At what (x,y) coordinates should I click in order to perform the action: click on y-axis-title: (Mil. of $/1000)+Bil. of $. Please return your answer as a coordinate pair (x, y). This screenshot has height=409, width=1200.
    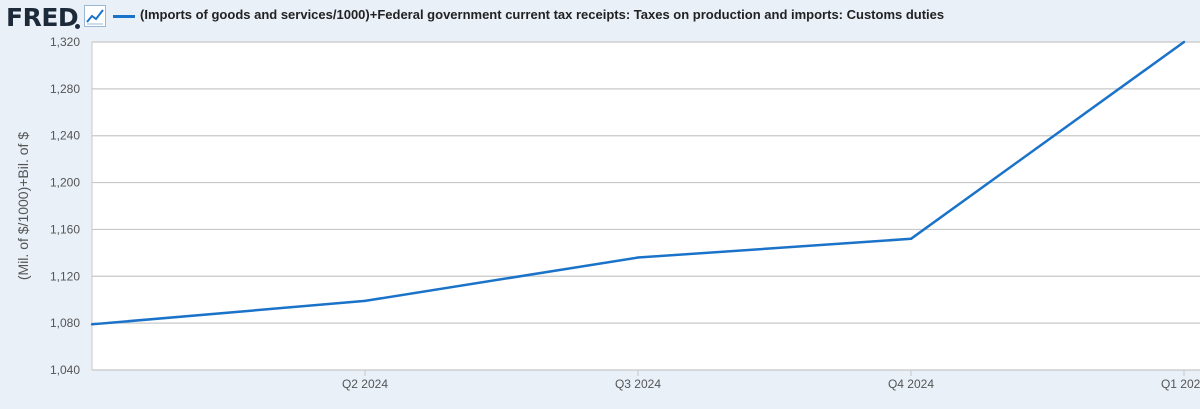
    Looking at the image, I should click on (23, 206).